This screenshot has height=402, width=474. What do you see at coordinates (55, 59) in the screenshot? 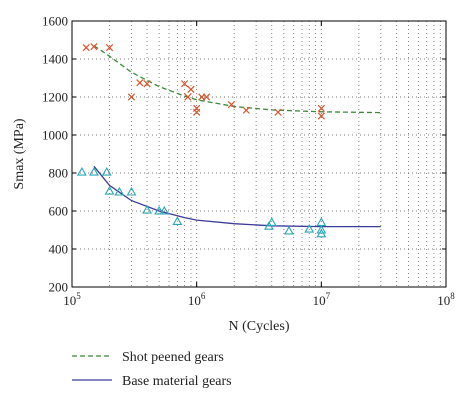
I see `y-tick-label: 1400` at bounding box center [55, 59].